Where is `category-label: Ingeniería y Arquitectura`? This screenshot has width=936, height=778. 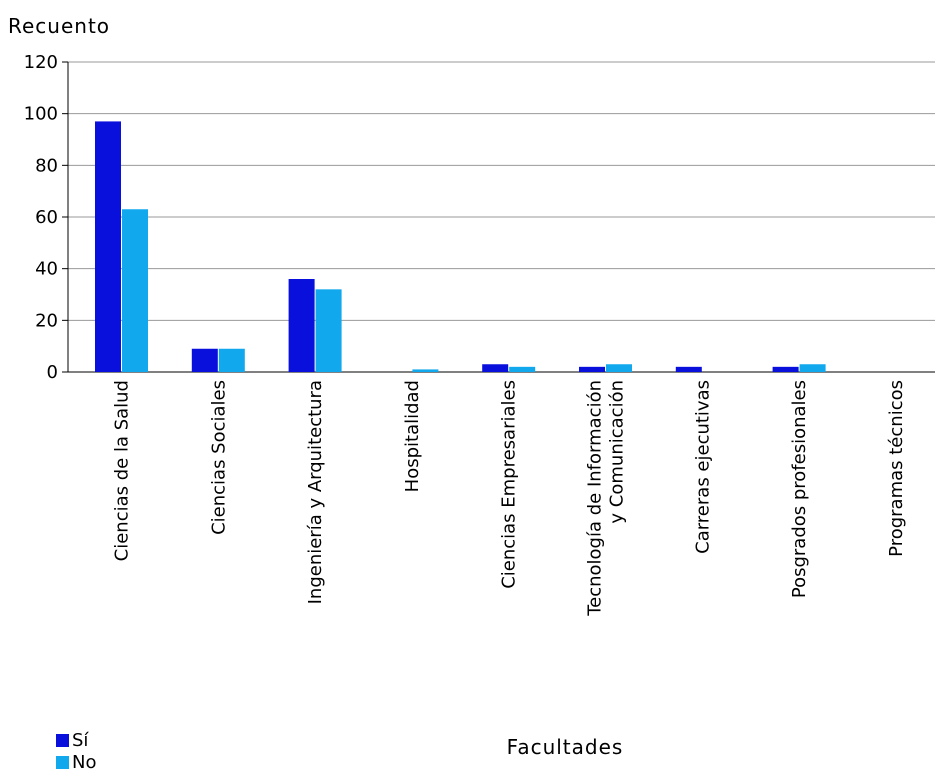
category-label: Ingeniería y Arquitectura is located at coordinates (315, 492).